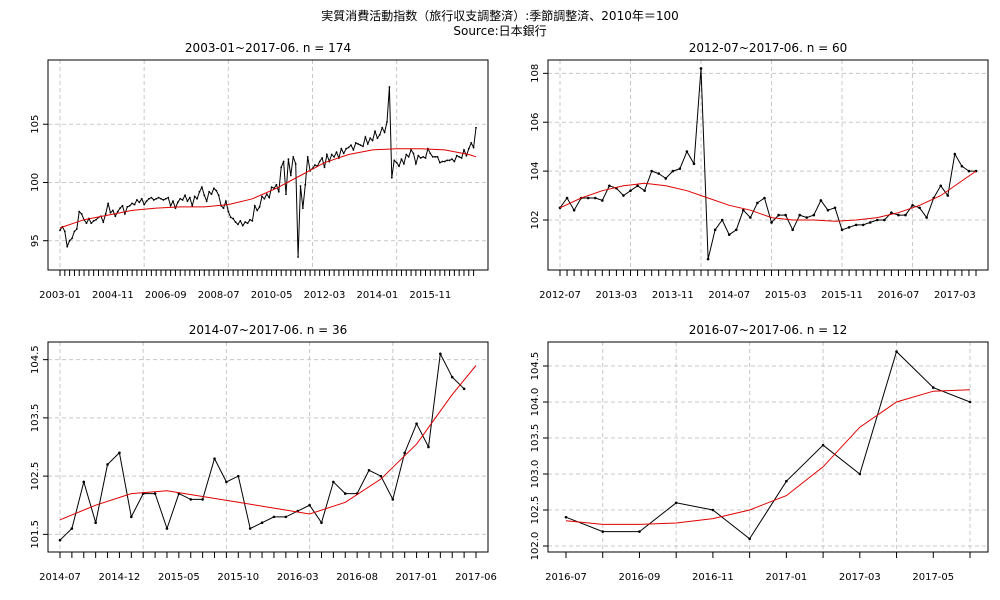 The image size is (1000, 600). I want to click on y-tick-label: 108, so click(535, 73).